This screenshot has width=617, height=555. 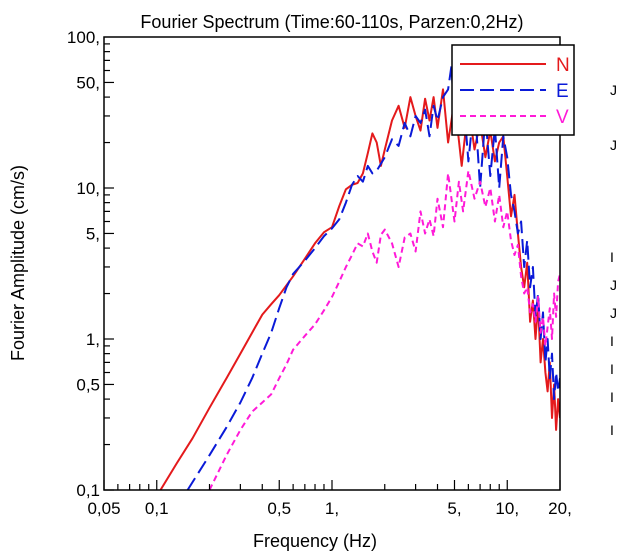 What do you see at coordinates (279, 508) in the screenshot?
I see `x-tick-label: 0,5` at bounding box center [279, 508].